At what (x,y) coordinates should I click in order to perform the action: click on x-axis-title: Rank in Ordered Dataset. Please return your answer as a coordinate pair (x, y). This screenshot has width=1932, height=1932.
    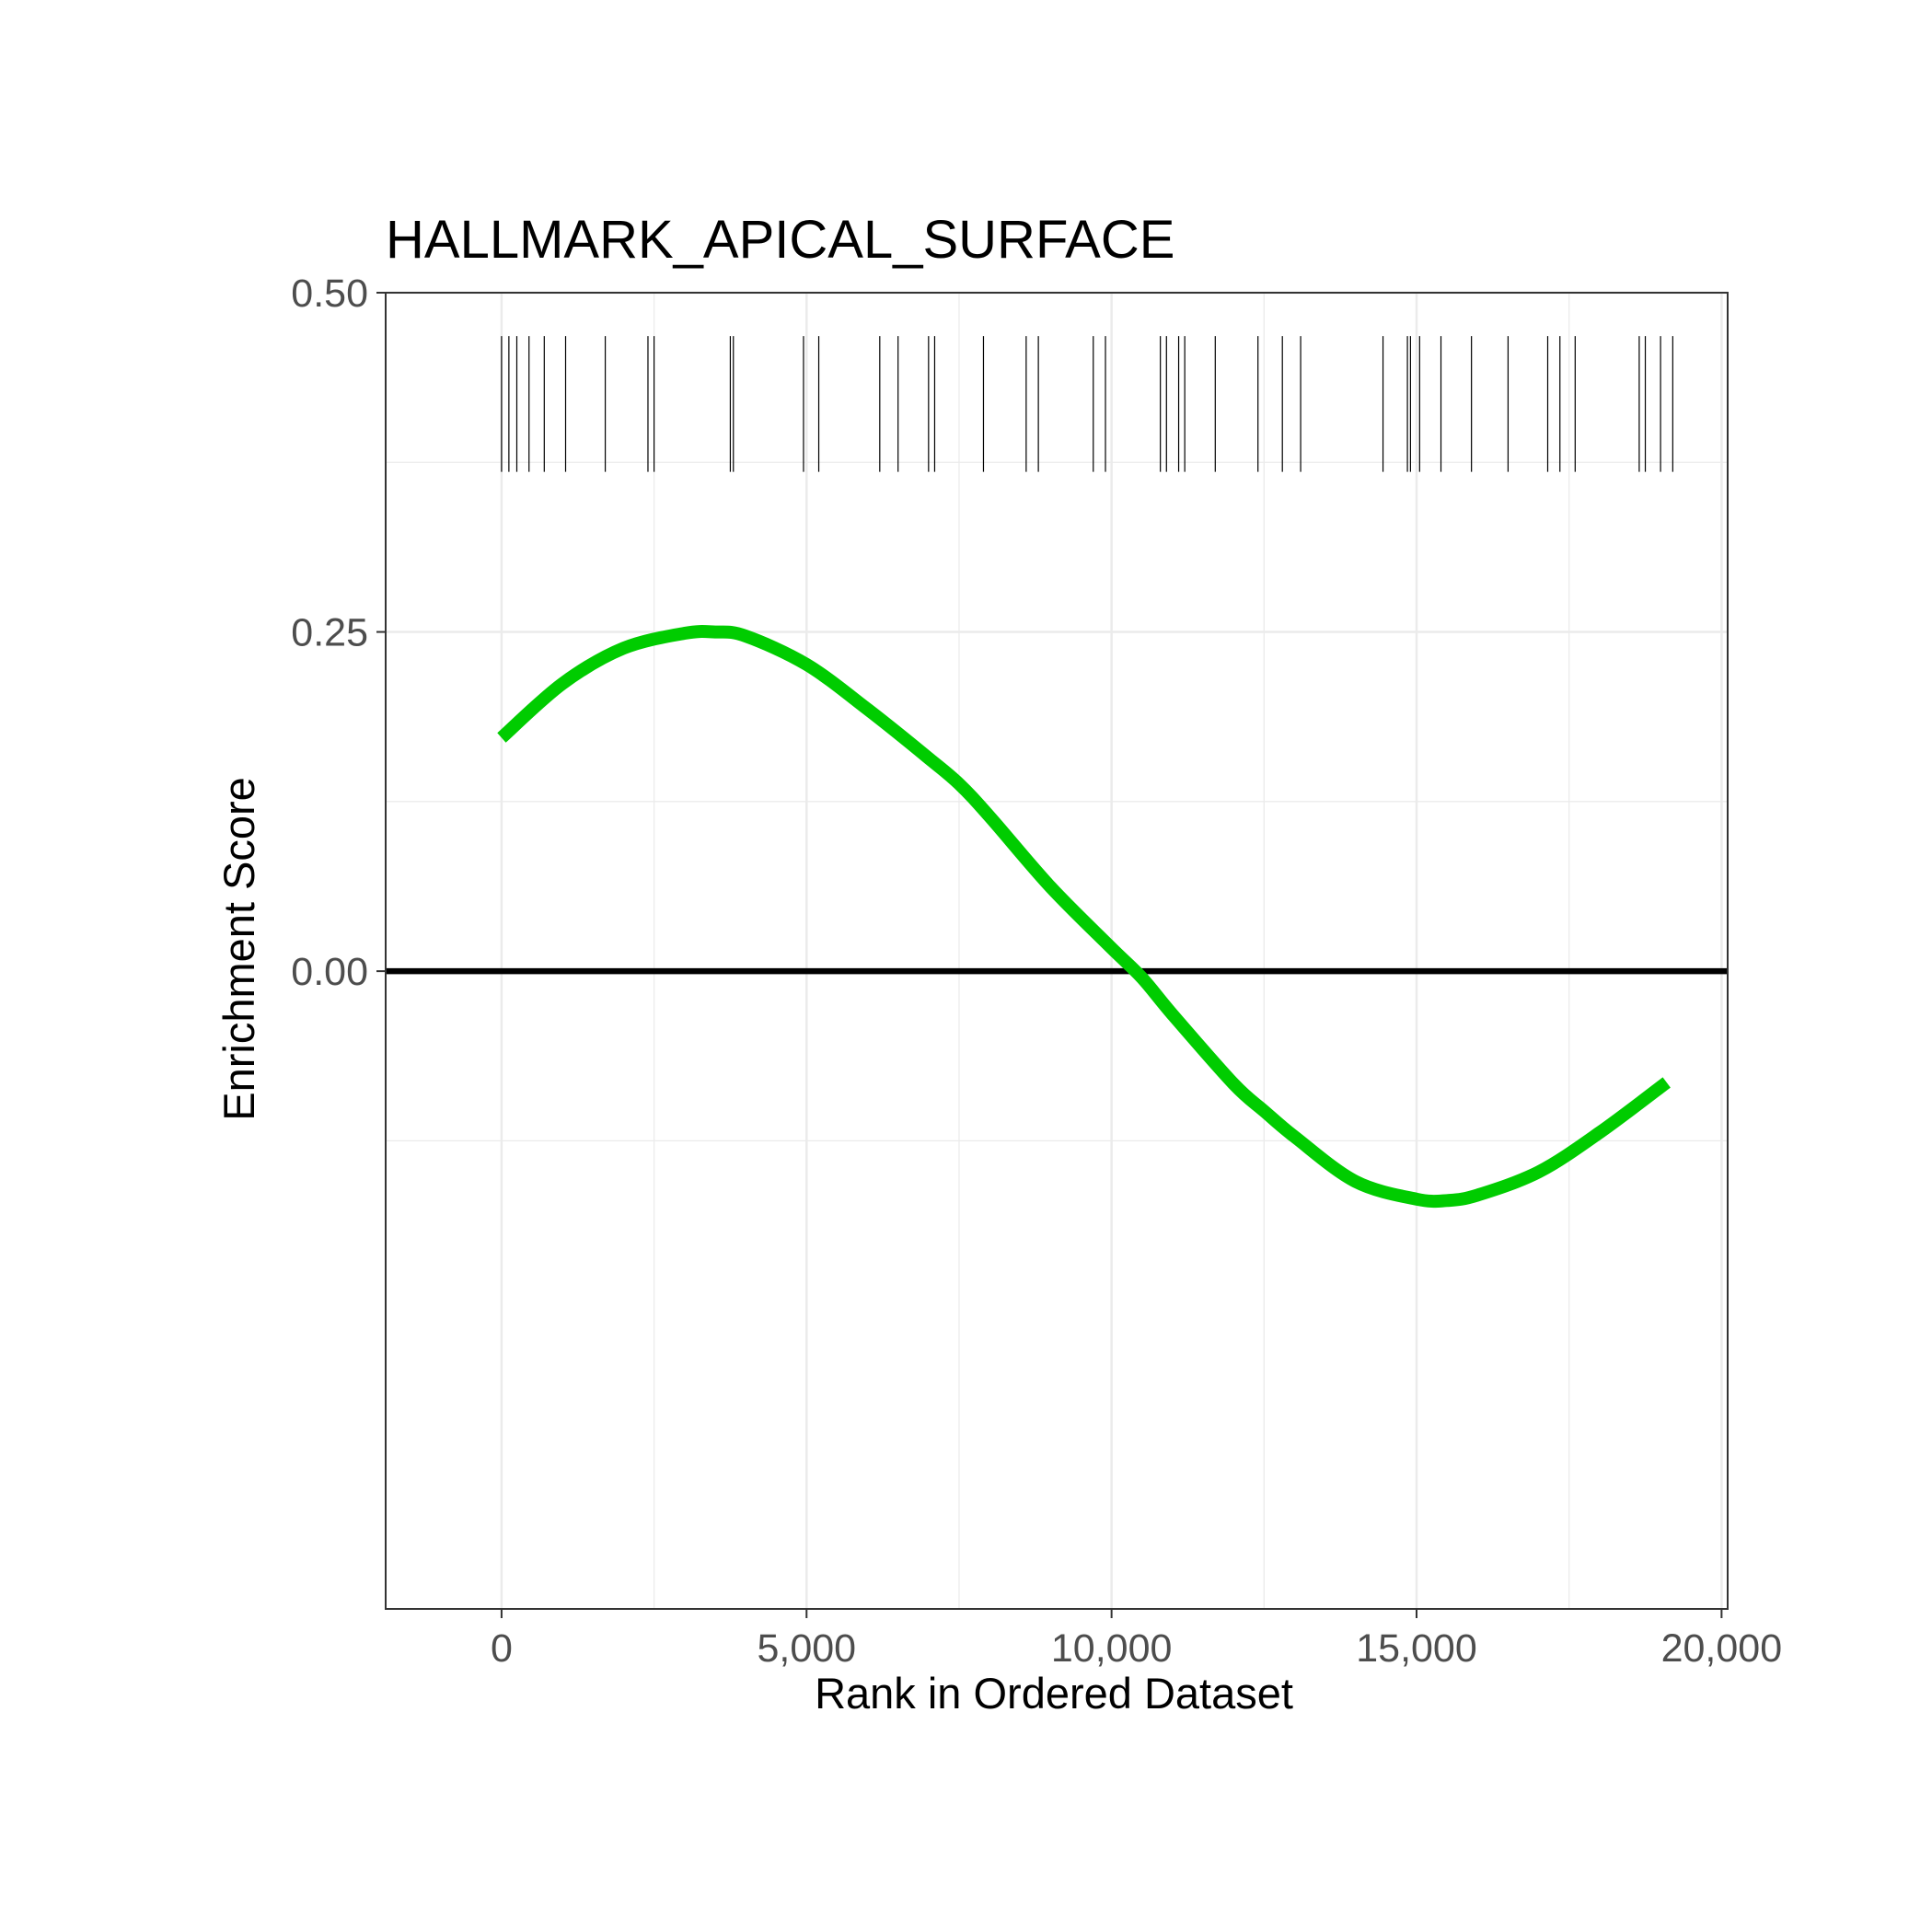
    Looking at the image, I should click on (1054, 1694).